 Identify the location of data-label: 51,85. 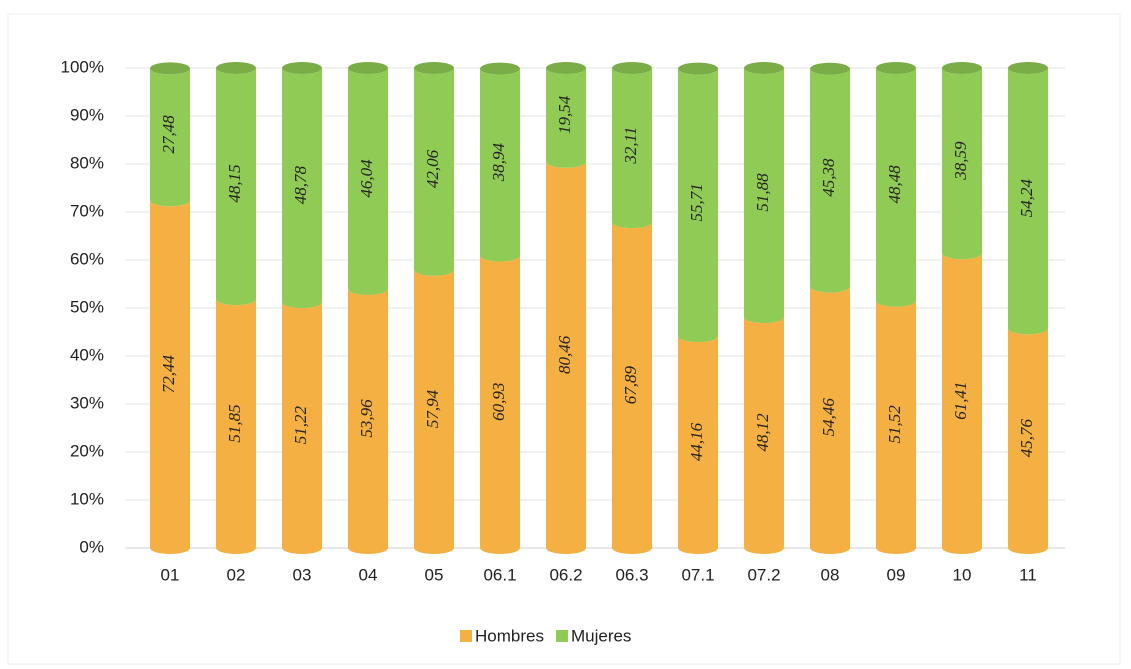
(234, 423).